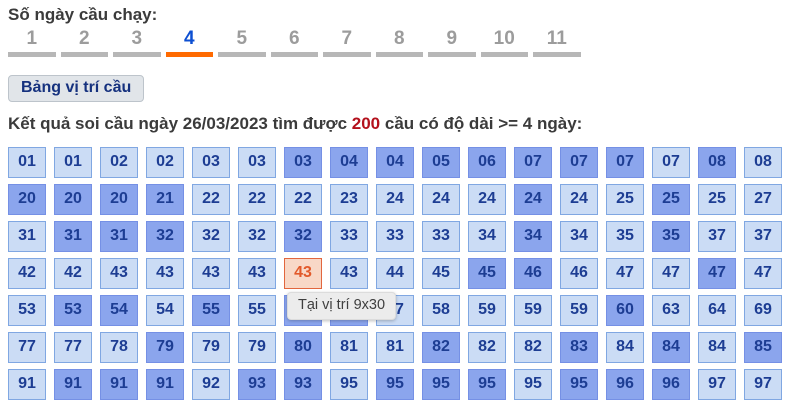 This screenshot has height=400, width=800. I want to click on tab-day-6: 6, so click(294, 42).